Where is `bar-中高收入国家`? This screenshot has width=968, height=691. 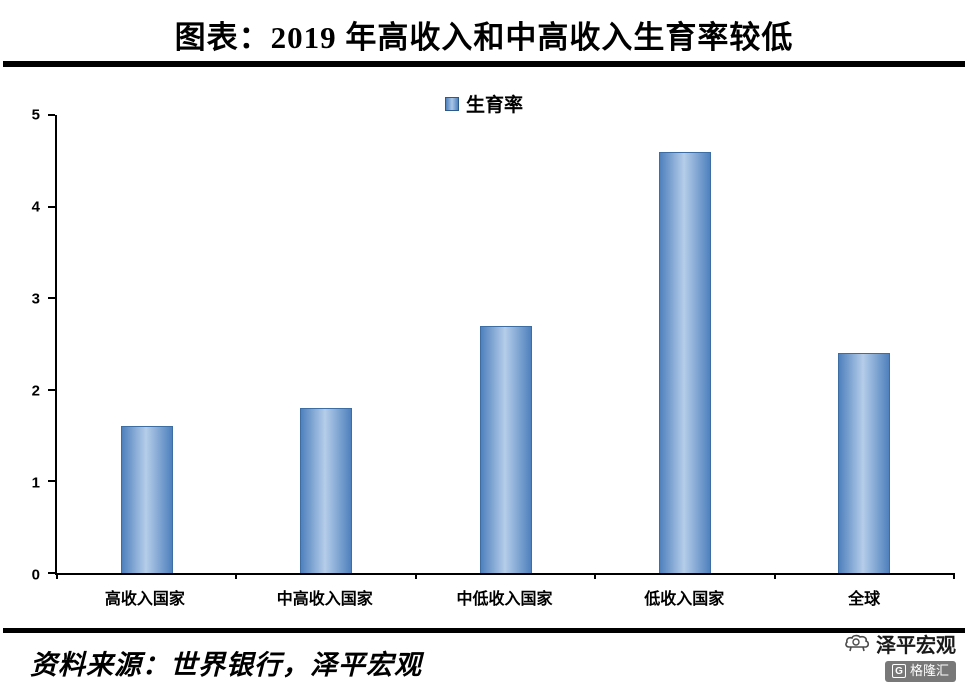
bar-中高收入国家 is located at coordinates (326, 490).